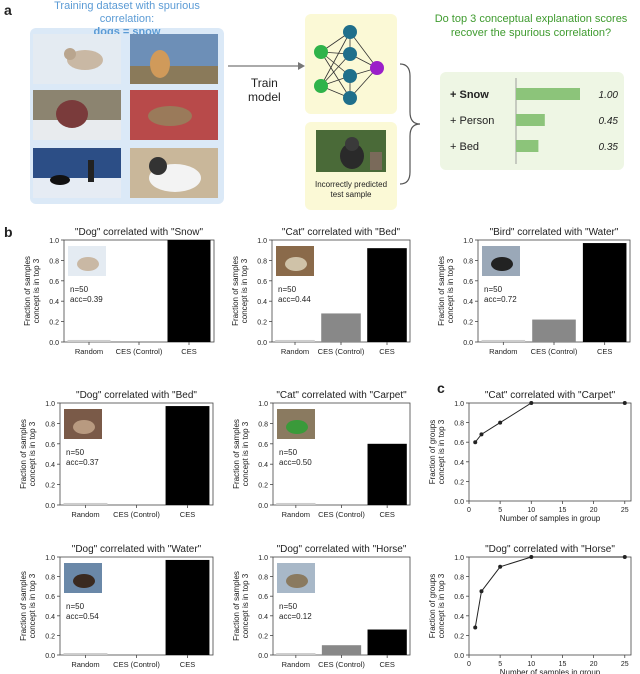  What do you see at coordinates (8, 232) in the screenshot?
I see `panel-b-letter: b` at bounding box center [8, 232].